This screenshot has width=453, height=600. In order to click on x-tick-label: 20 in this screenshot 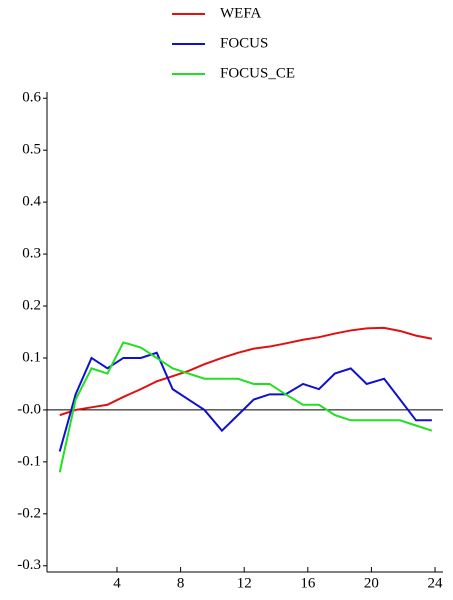, I will do `click(371, 583)`.